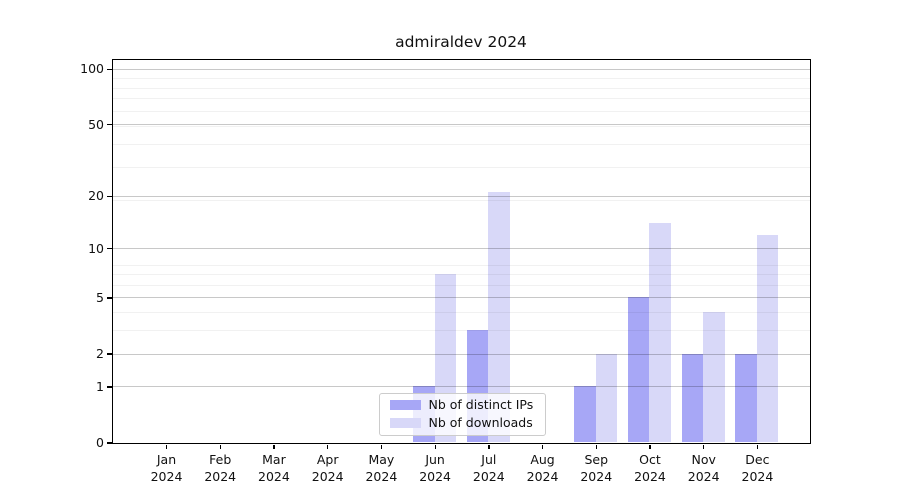  Describe the element at coordinates (596, 468) in the screenshot. I see `x-tick-label: Sep 2024` at that location.